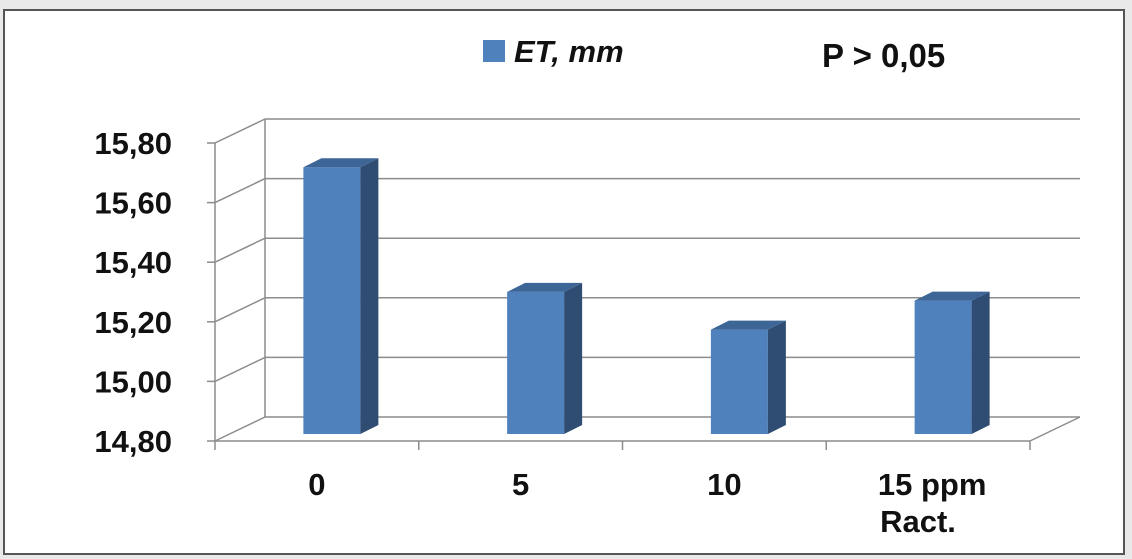 This screenshot has height=559, width=1132. I want to click on y-tick-label: 15,20, so click(133, 322).